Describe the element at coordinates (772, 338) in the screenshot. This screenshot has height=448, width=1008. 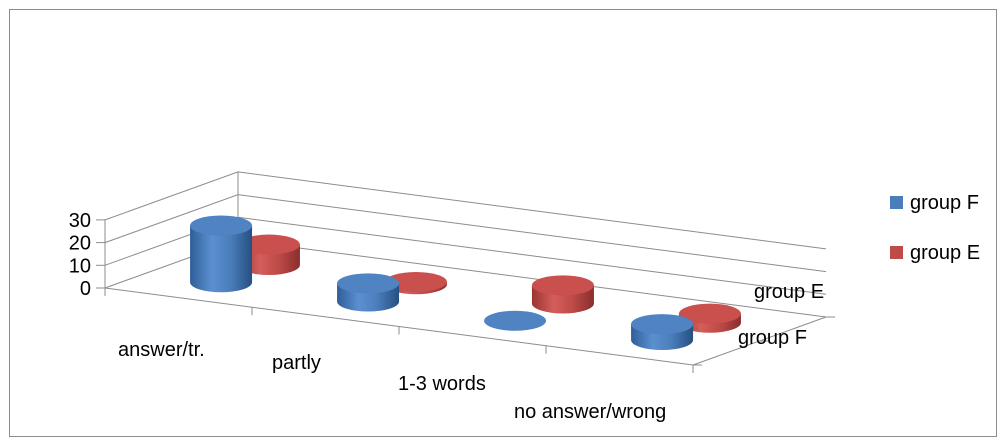
I see `depth-label: group F` at that location.